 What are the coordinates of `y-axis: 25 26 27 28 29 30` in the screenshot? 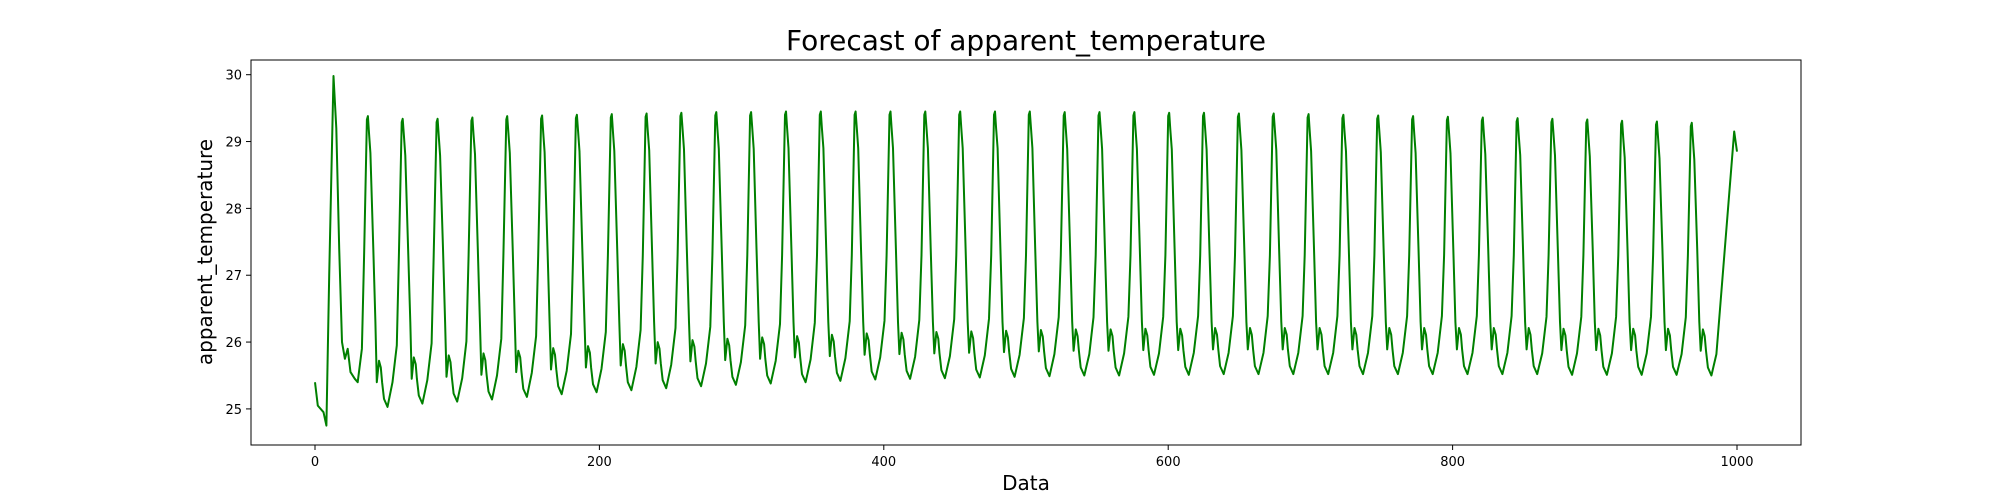 It's located at (238, 243).